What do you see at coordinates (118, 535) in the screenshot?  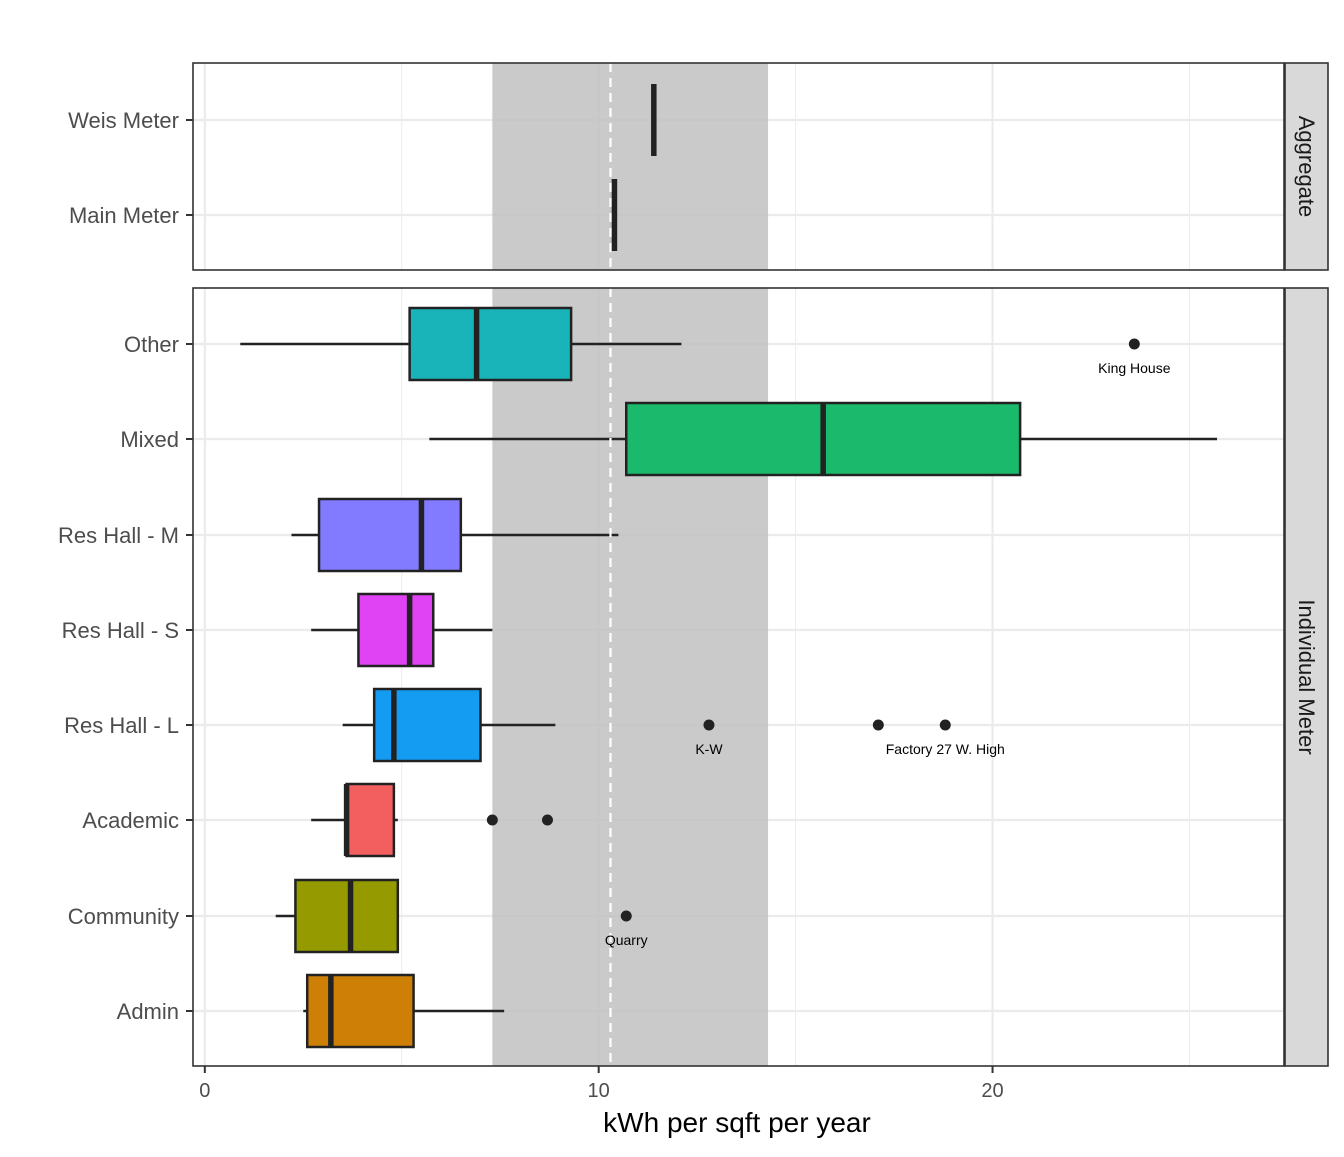 I see `y-tick-label: Res Hall - M` at bounding box center [118, 535].